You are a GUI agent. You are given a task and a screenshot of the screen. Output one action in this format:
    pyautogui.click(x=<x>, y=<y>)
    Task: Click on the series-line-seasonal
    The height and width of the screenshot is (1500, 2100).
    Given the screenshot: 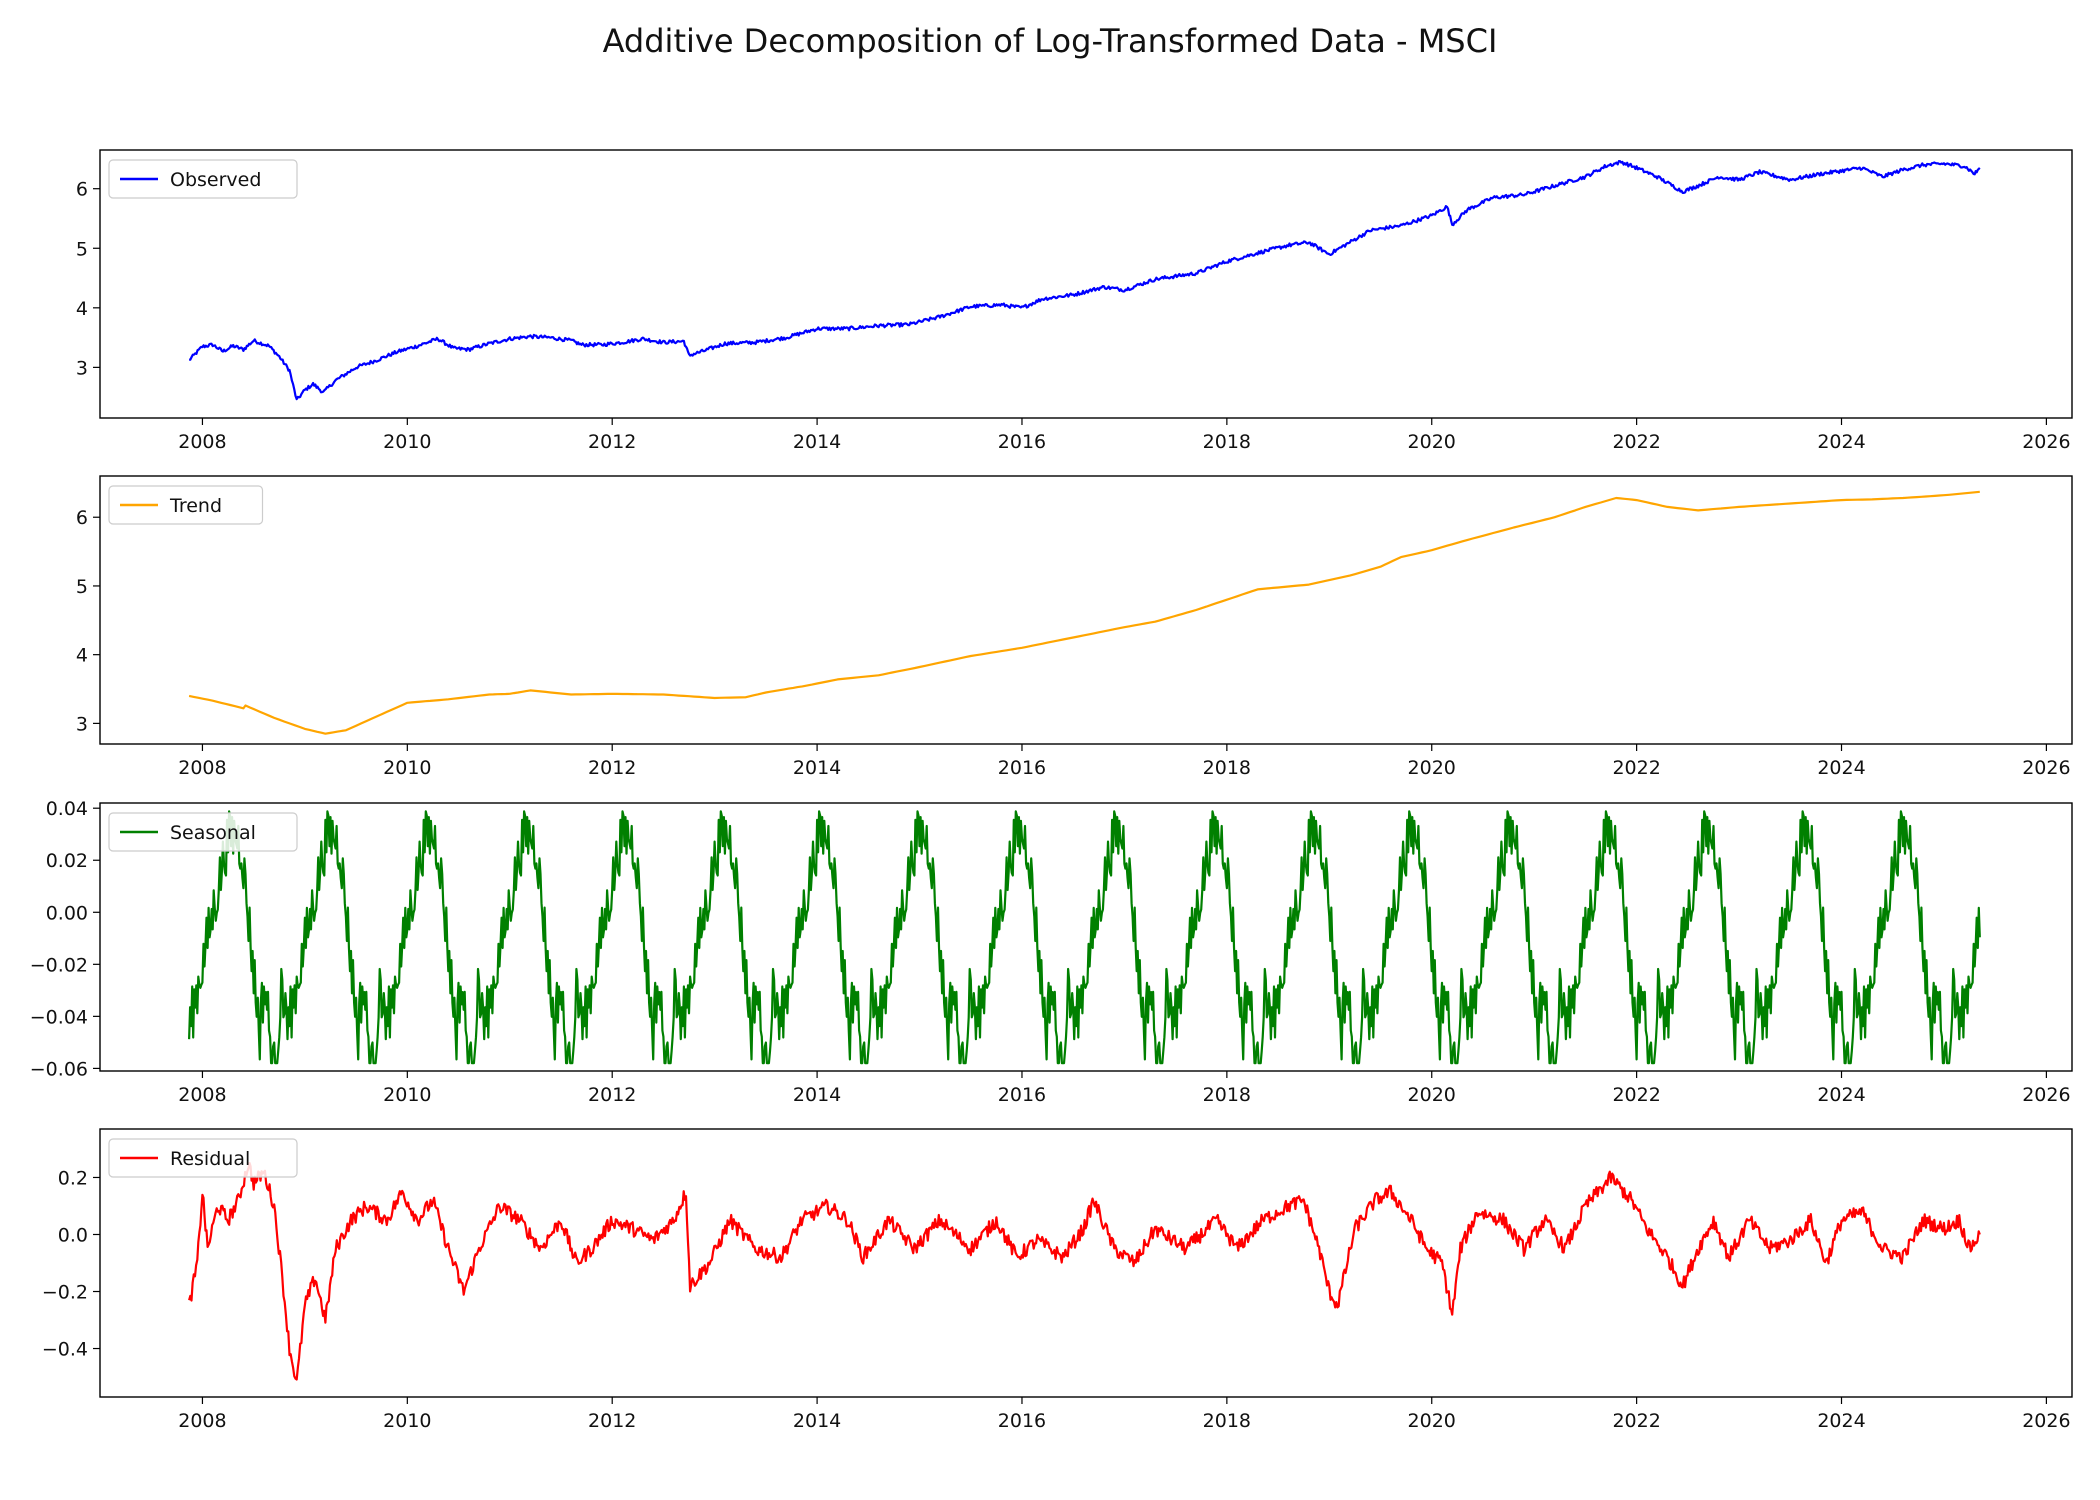 What is the action you would take?
    pyautogui.click(x=1084, y=937)
    